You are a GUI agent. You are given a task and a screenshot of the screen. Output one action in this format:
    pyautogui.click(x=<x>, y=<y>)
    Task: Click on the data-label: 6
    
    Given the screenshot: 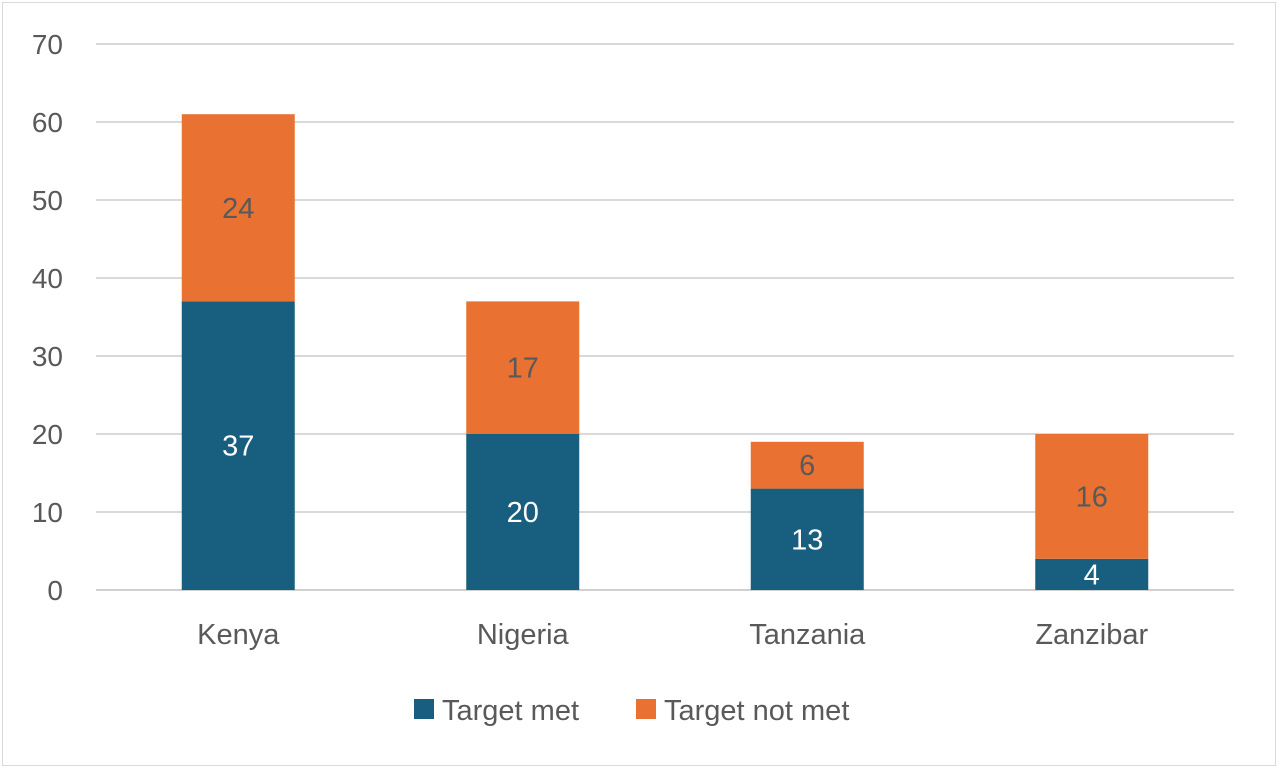 What is the action you would take?
    pyautogui.click(x=807, y=466)
    